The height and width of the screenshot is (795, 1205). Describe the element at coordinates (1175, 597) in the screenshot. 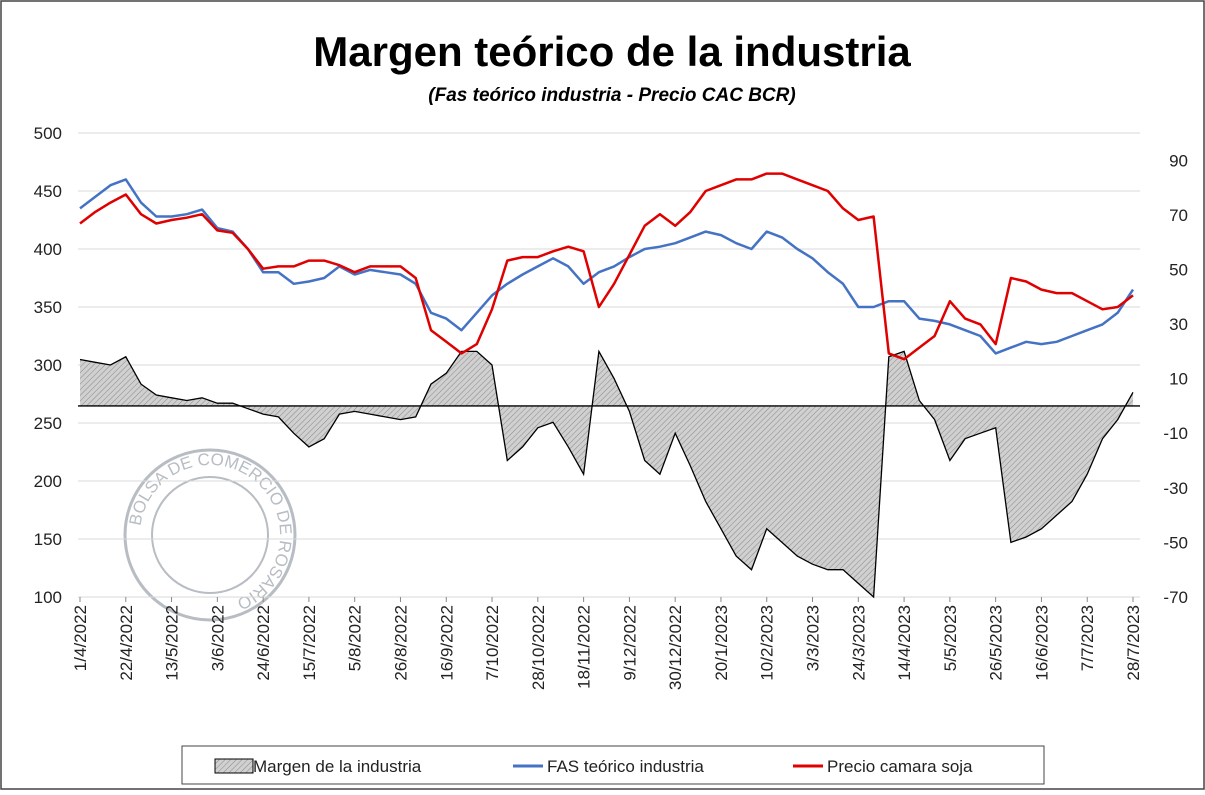

I see `y2-tick-label: -70` at that location.